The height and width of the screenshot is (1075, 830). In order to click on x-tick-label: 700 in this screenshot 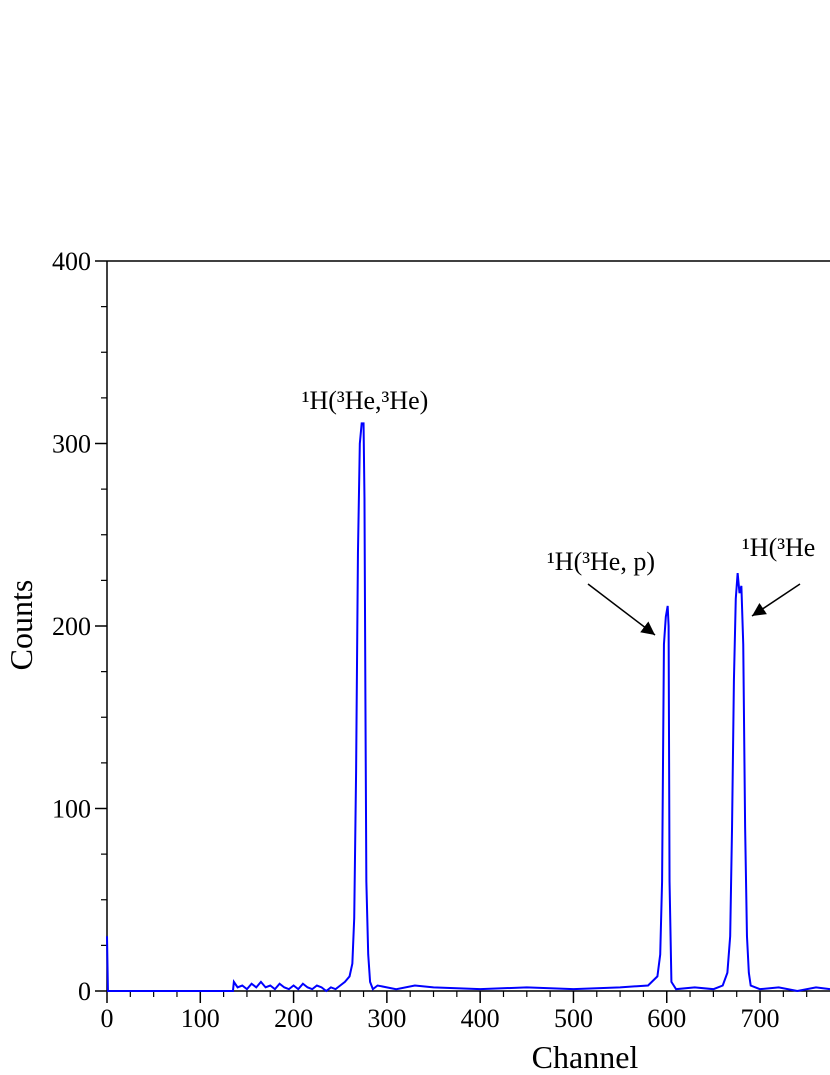, I will do `click(760, 1018)`.